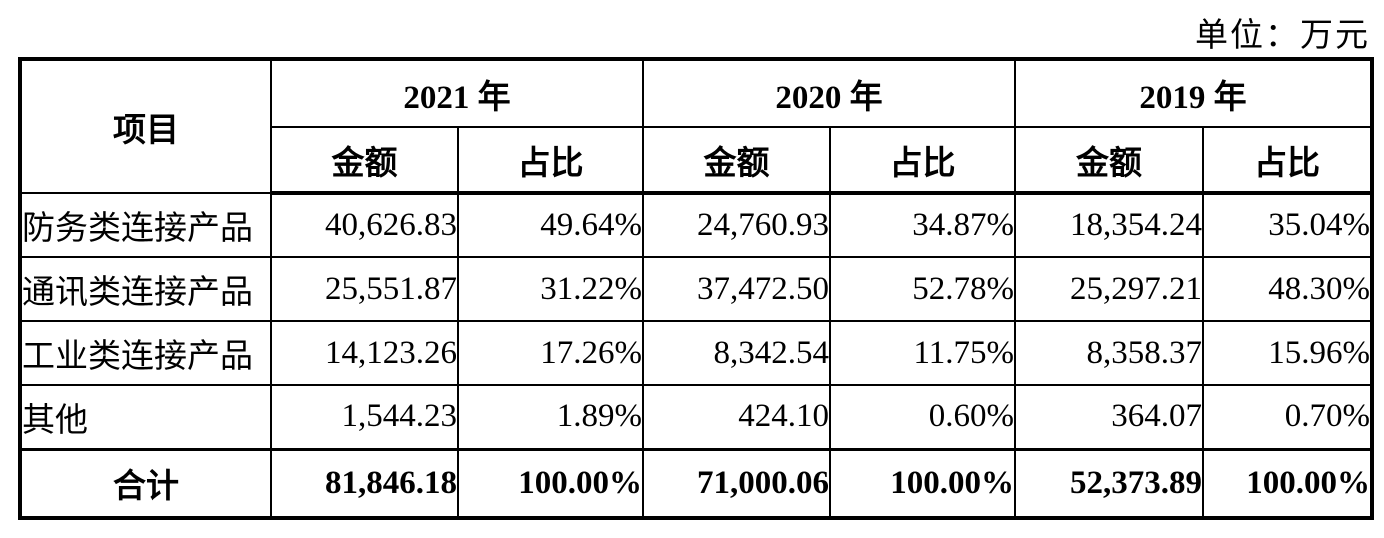  What do you see at coordinates (145, 225) in the screenshot?
I see `item-cell: 防务类连接产品` at bounding box center [145, 225].